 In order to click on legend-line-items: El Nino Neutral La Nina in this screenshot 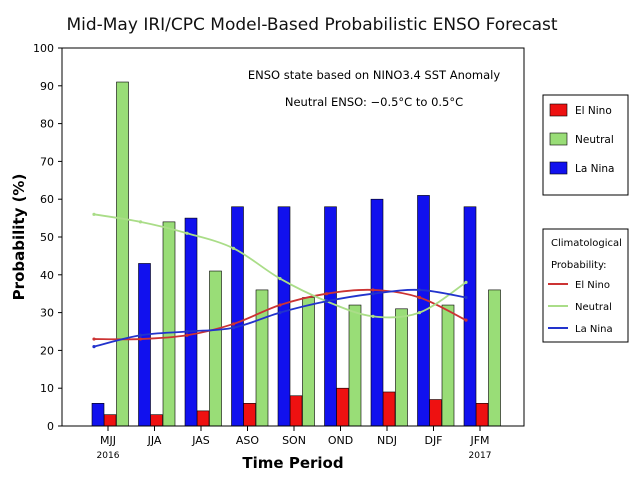, I will do `click(580, 307)`.